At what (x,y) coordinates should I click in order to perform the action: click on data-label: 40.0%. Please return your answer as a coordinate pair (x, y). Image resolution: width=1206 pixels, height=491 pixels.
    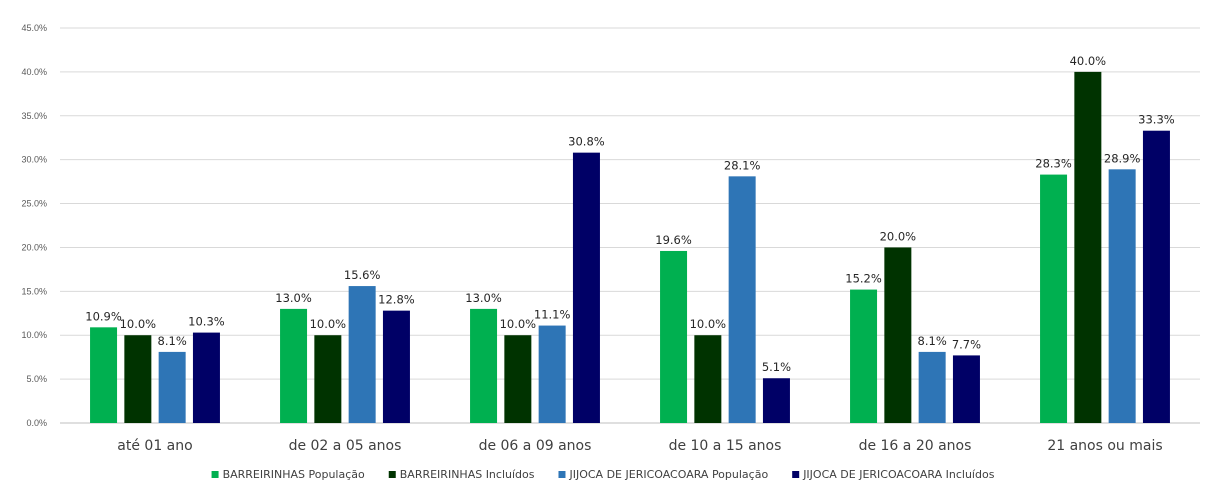
    Looking at the image, I should click on (1088, 61).